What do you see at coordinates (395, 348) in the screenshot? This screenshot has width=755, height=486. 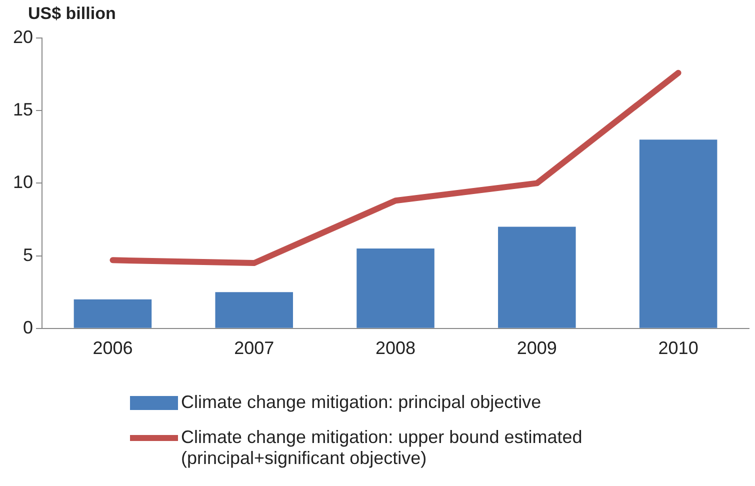 I see `x-tick-label: 2008` at bounding box center [395, 348].